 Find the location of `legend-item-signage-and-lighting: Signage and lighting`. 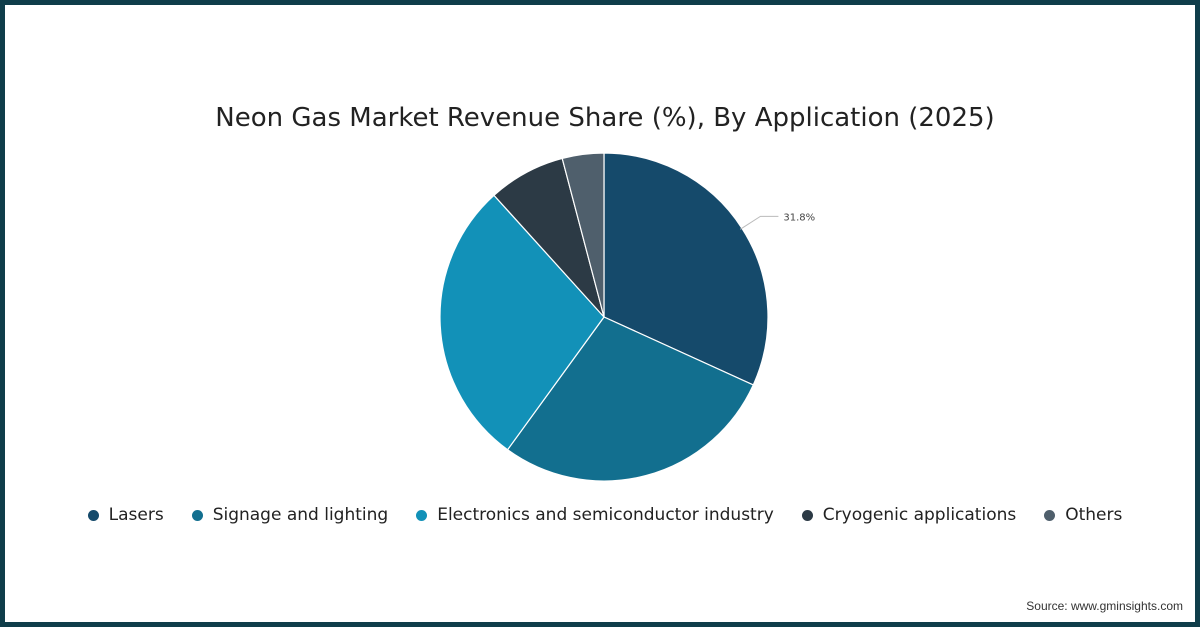

legend-item-signage-and-lighting: Signage and lighting is located at coordinates (290, 515).